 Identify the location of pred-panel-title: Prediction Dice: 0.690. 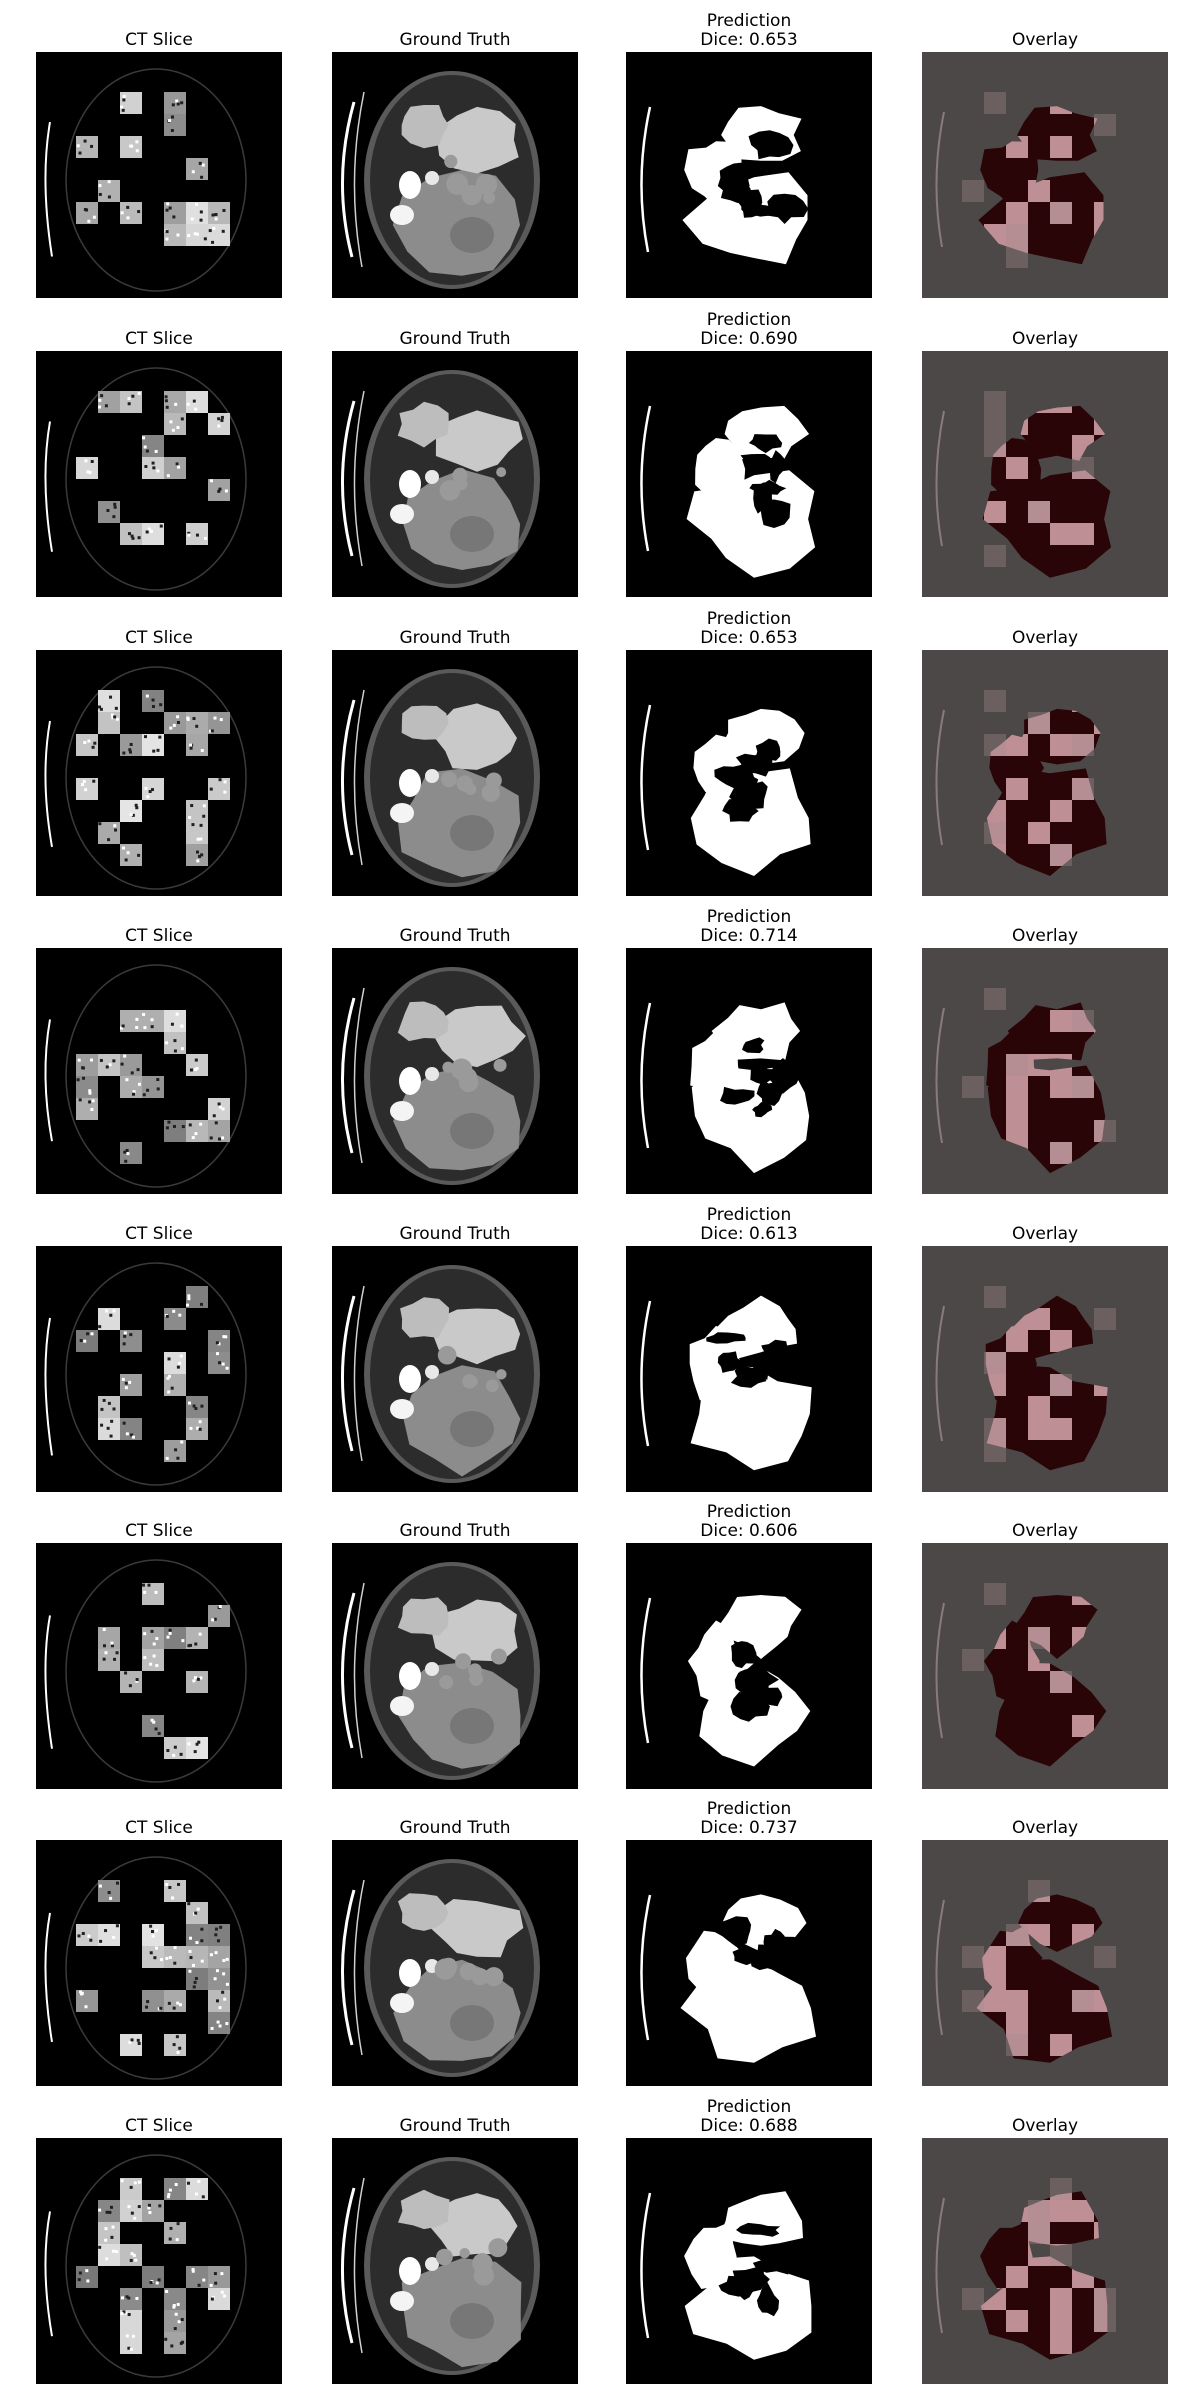
(749, 330).